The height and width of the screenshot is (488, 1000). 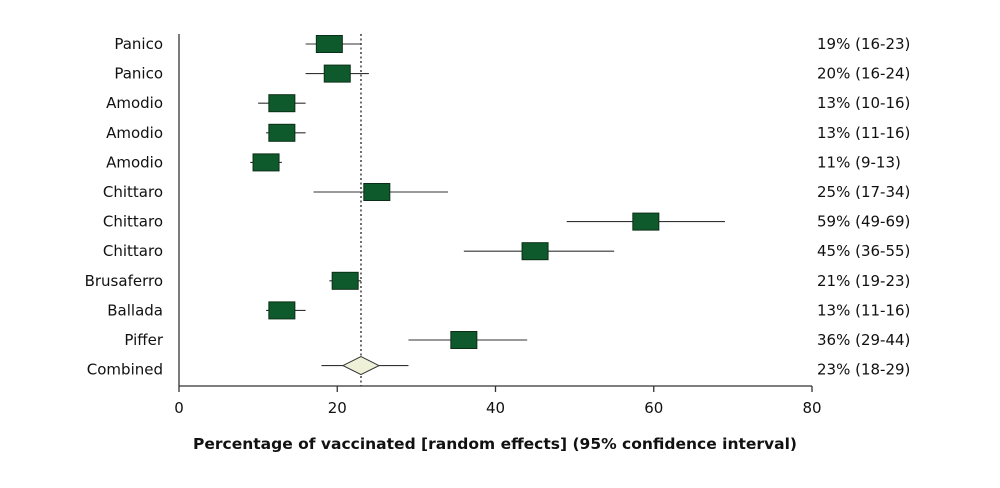 I want to click on x-tick-label: 80, so click(x=811, y=408).